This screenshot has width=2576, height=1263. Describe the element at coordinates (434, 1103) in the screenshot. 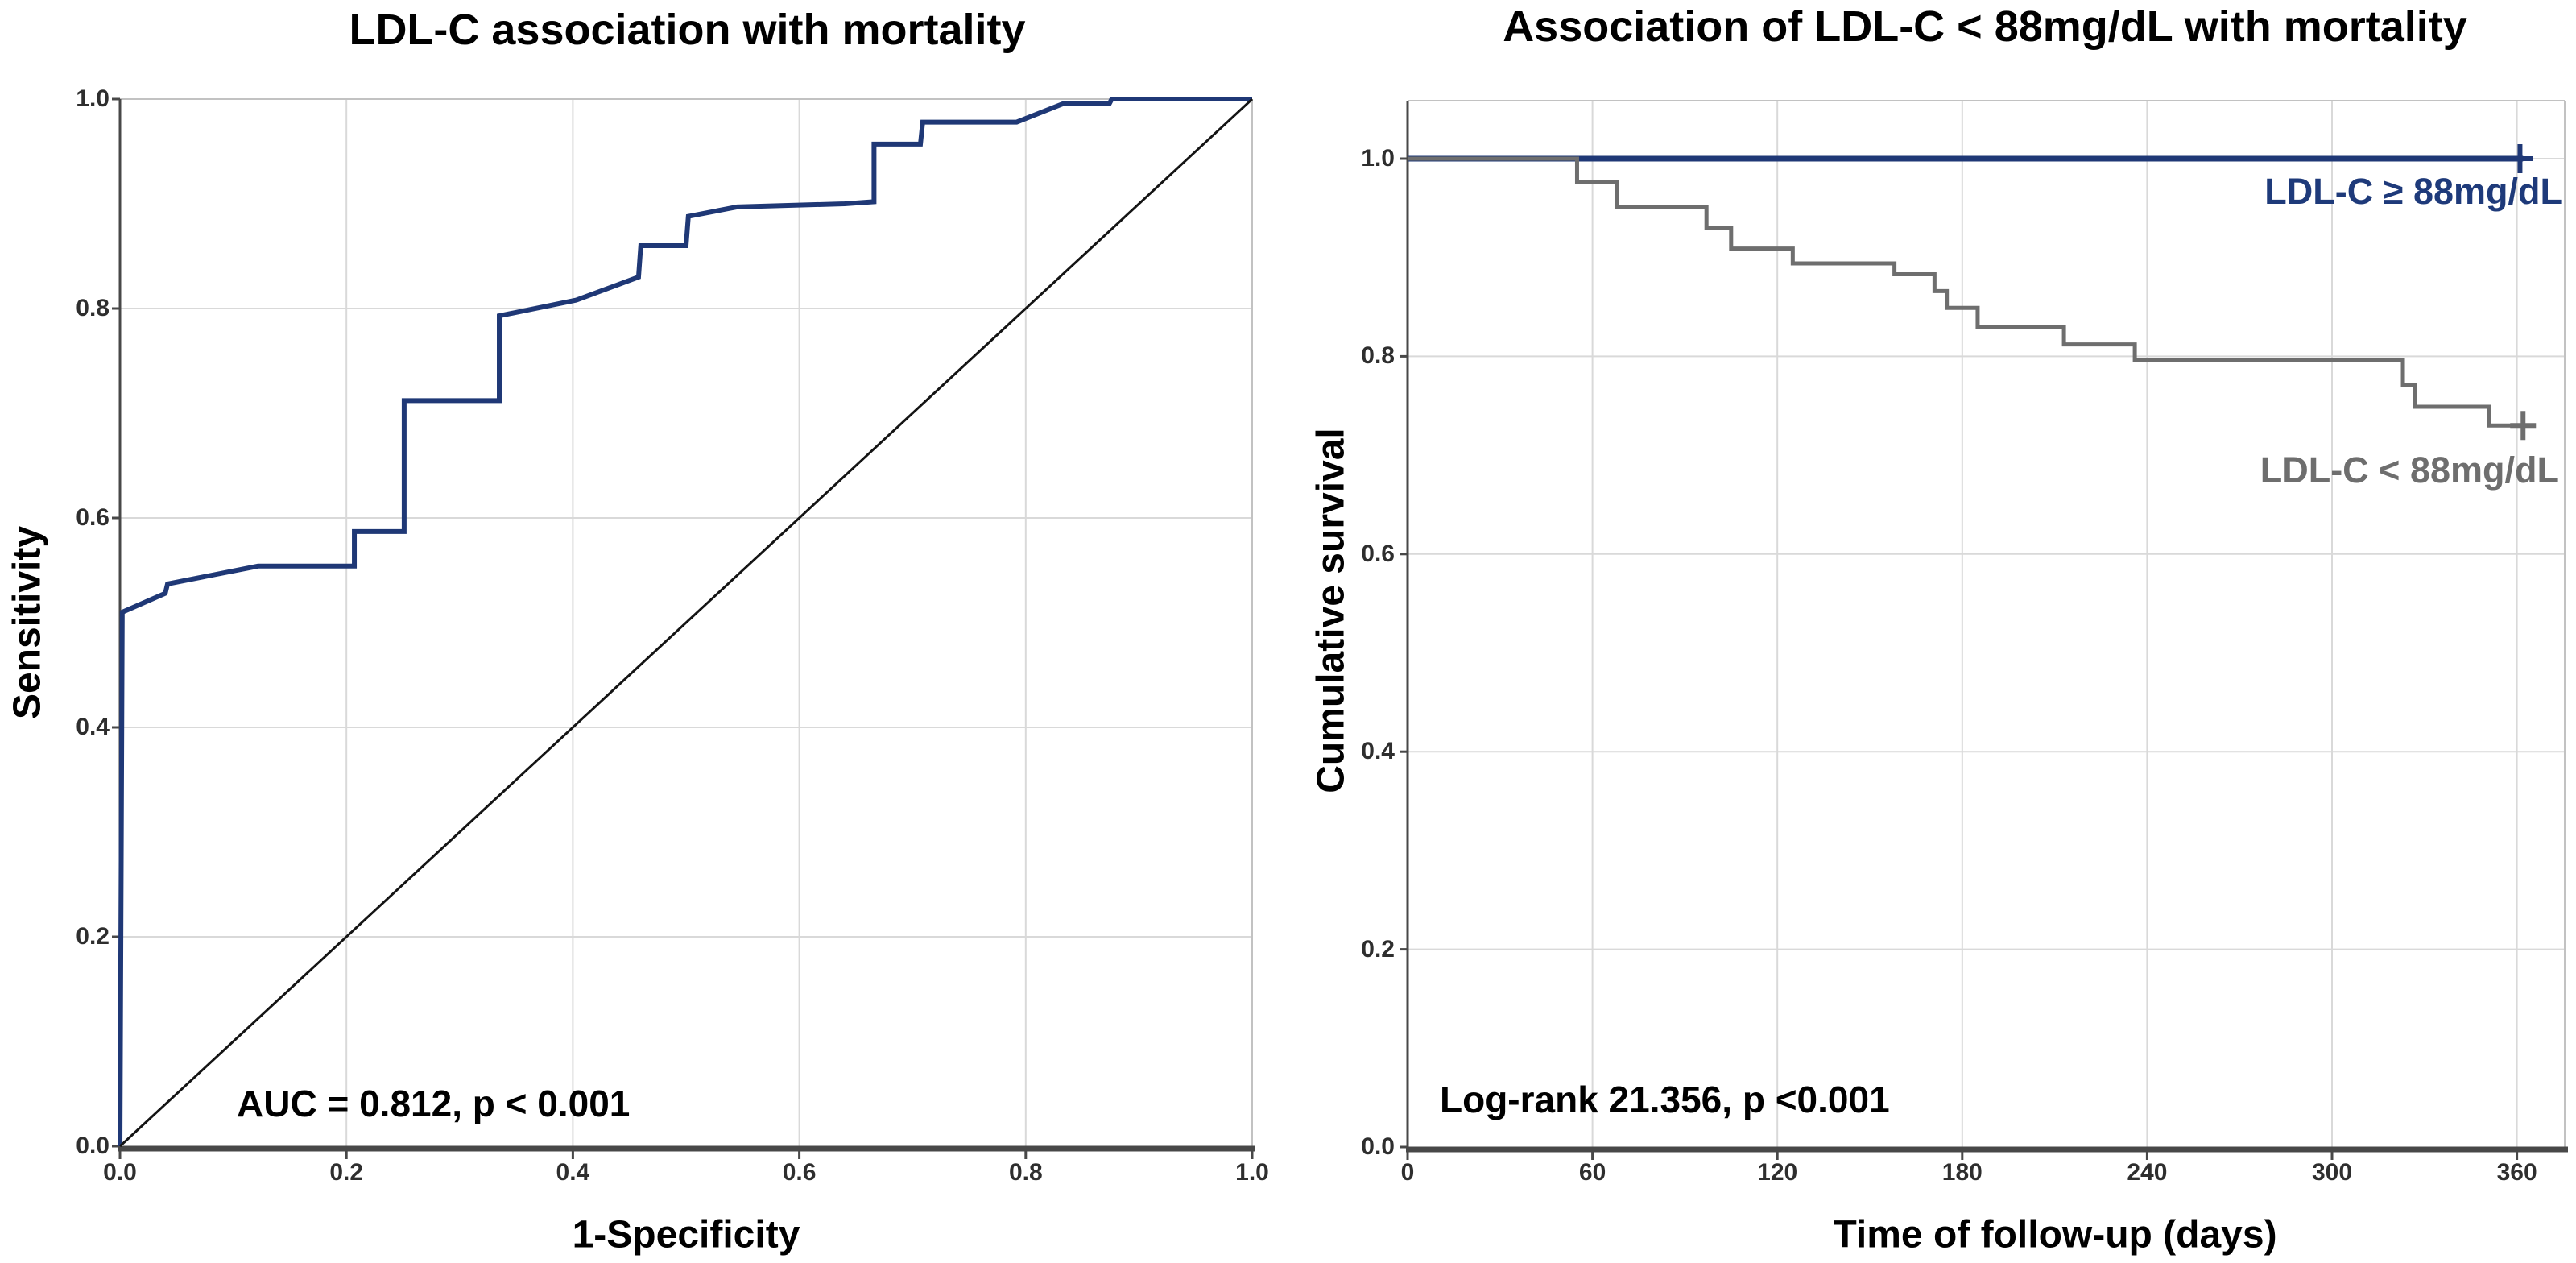

I see `roc-auc-annotation: AUC = 0.812, p < 0.001` at that location.